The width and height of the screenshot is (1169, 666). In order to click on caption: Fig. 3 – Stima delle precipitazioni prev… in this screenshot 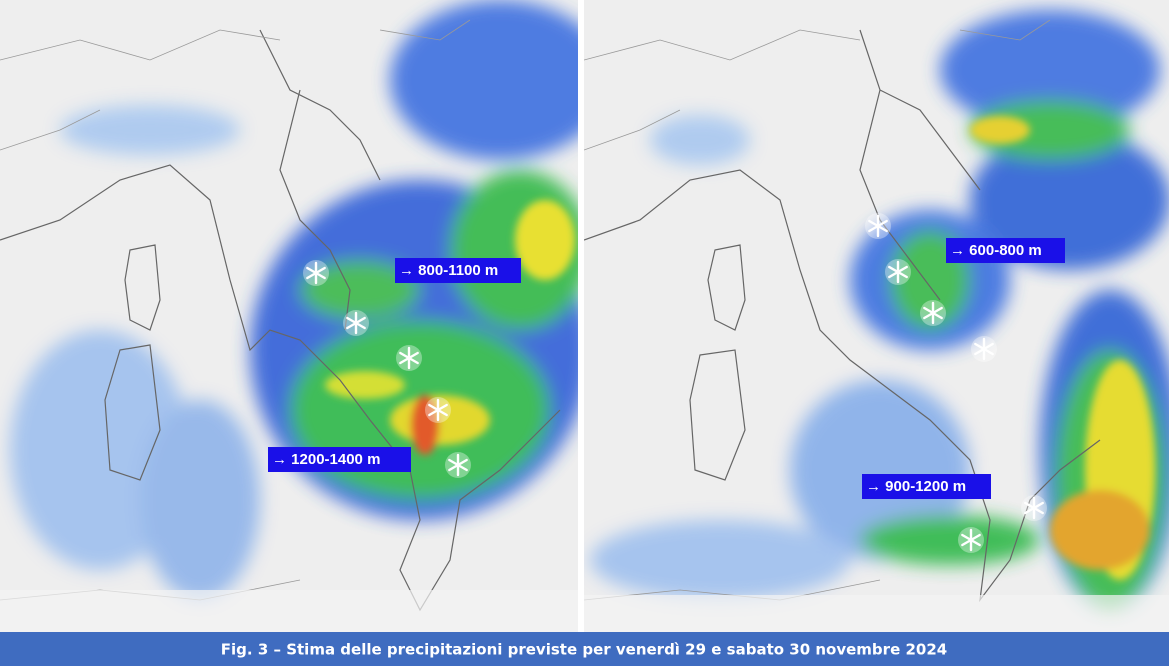, I will do `click(584, 650)`.